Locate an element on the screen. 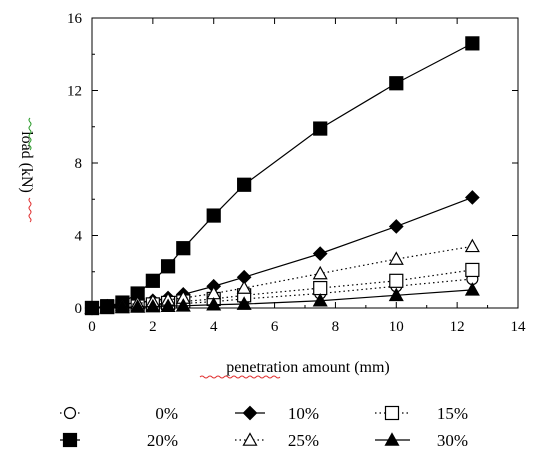 The image size is (545, 451). legend-label: 0% is located at coordinates (166, 413).